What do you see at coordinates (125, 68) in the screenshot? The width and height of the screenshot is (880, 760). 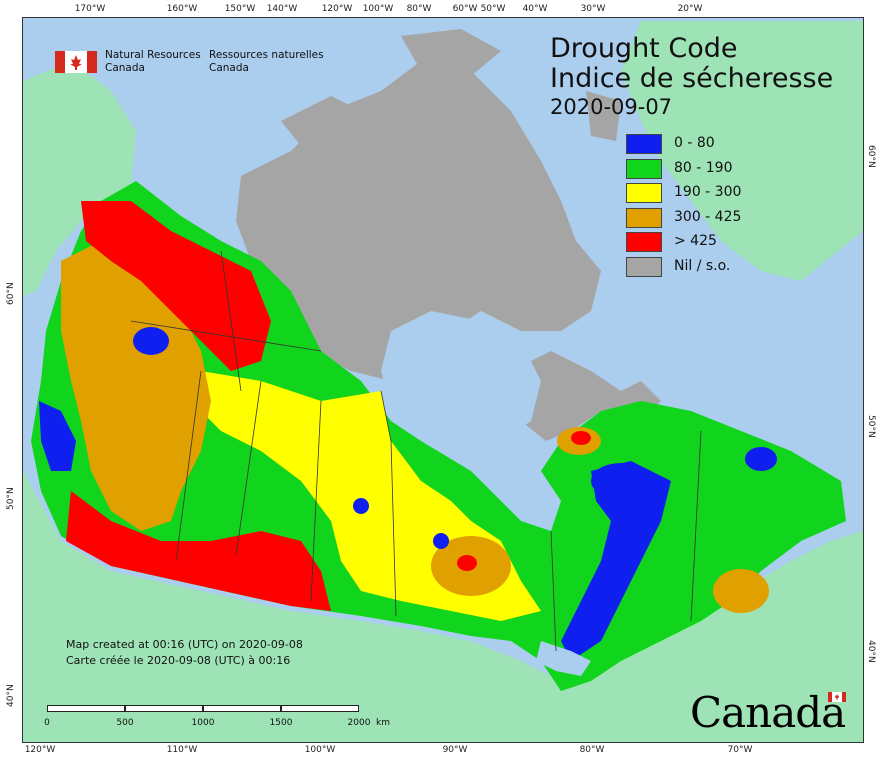 I see `agency-name-en-line2: Canada` at bounding box center [125, 68].